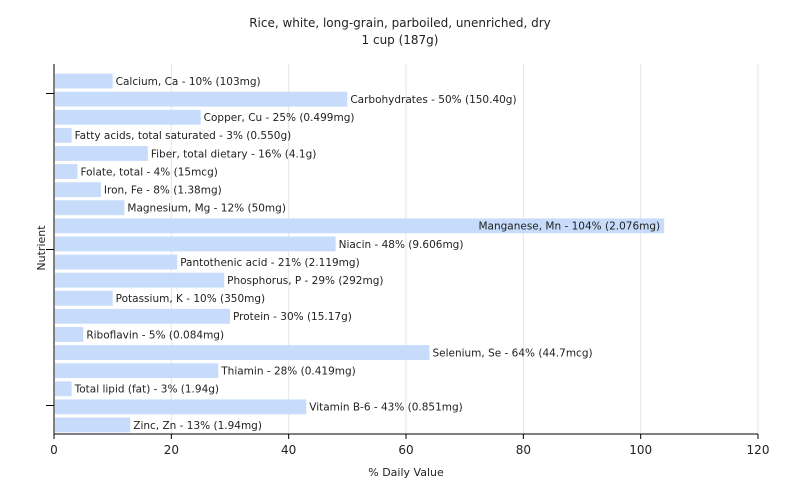 The image size is (800, 500). I want to click on bar-label-15: Selenium, Se - 64% (44.7mcg), so click(512, 353).